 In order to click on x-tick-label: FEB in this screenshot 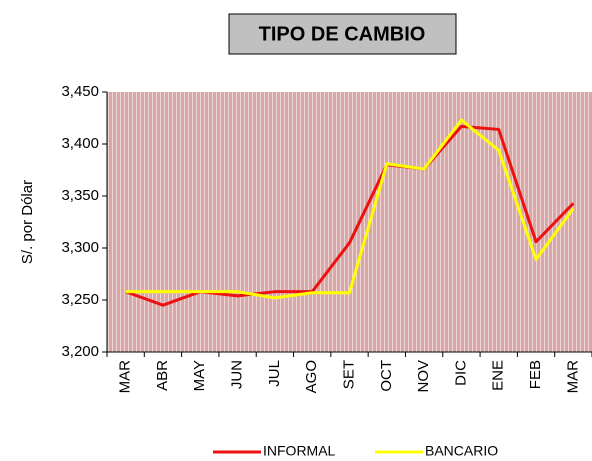, I will do `click(535, 374)`.